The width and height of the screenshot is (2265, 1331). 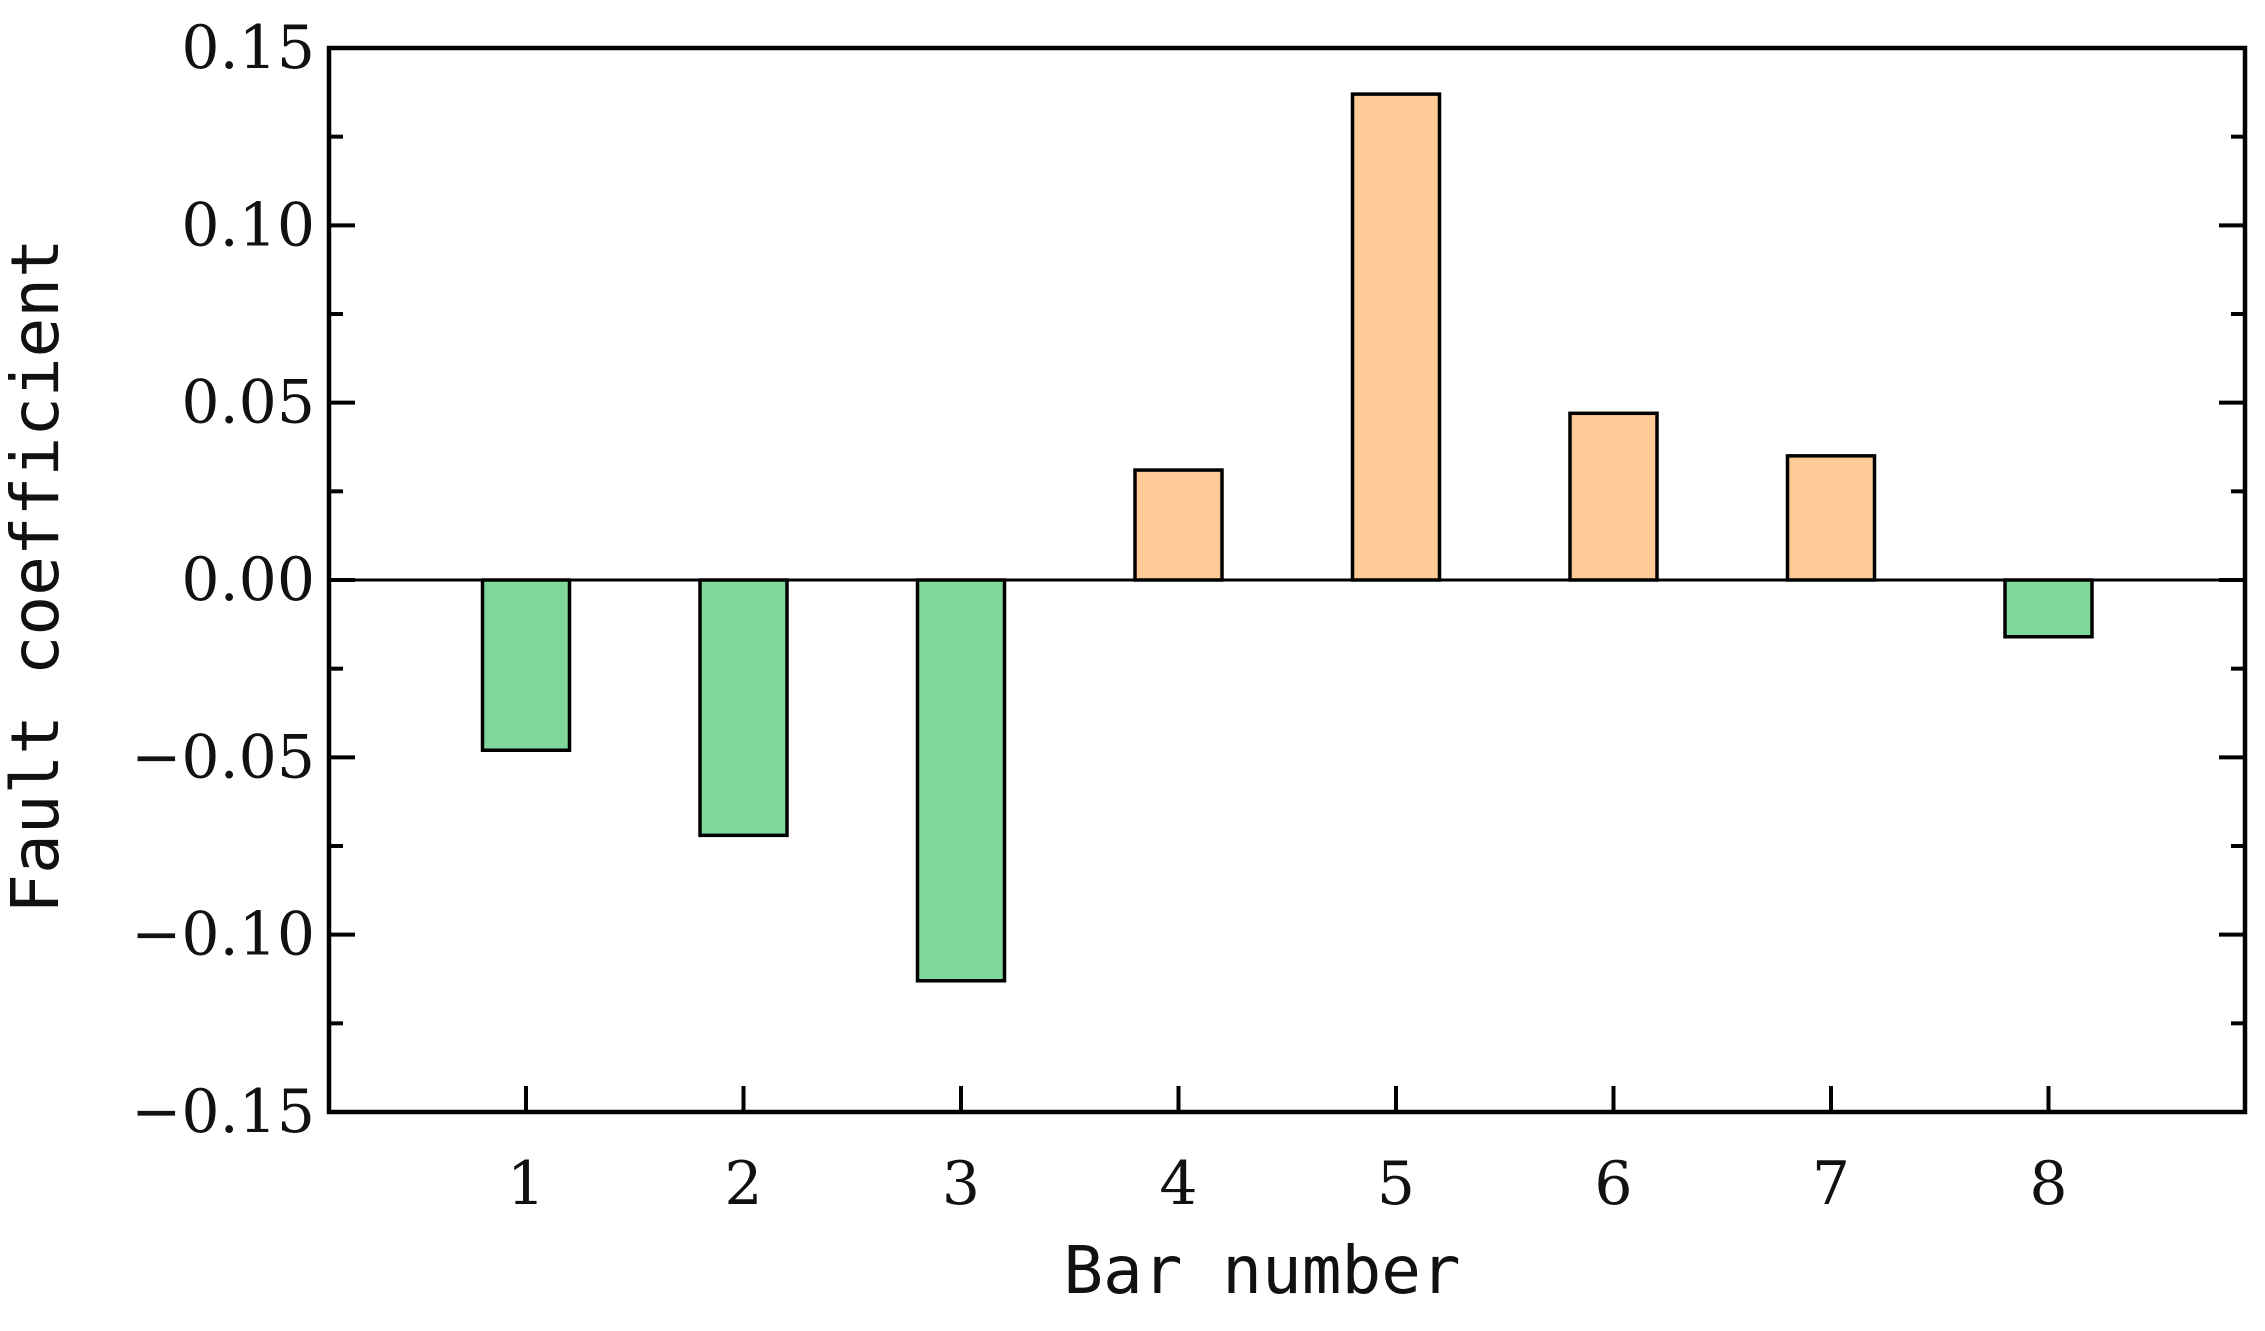 What do you see at coordinates (37, 576) in the screenshot?
I see `y-axis-title: Fault coefficient` at bounding box center [37, 576].